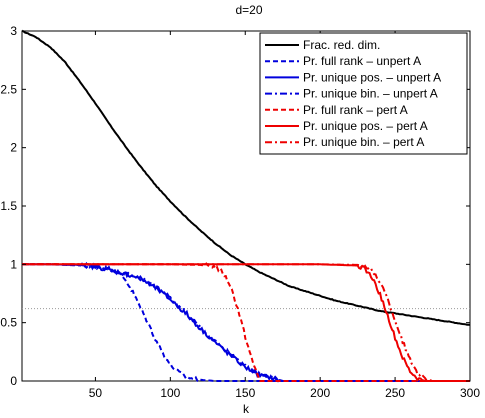  Describe the element at coordinates (170, 393) in the screenshot. I see `x-tick-label: 100` at that location.